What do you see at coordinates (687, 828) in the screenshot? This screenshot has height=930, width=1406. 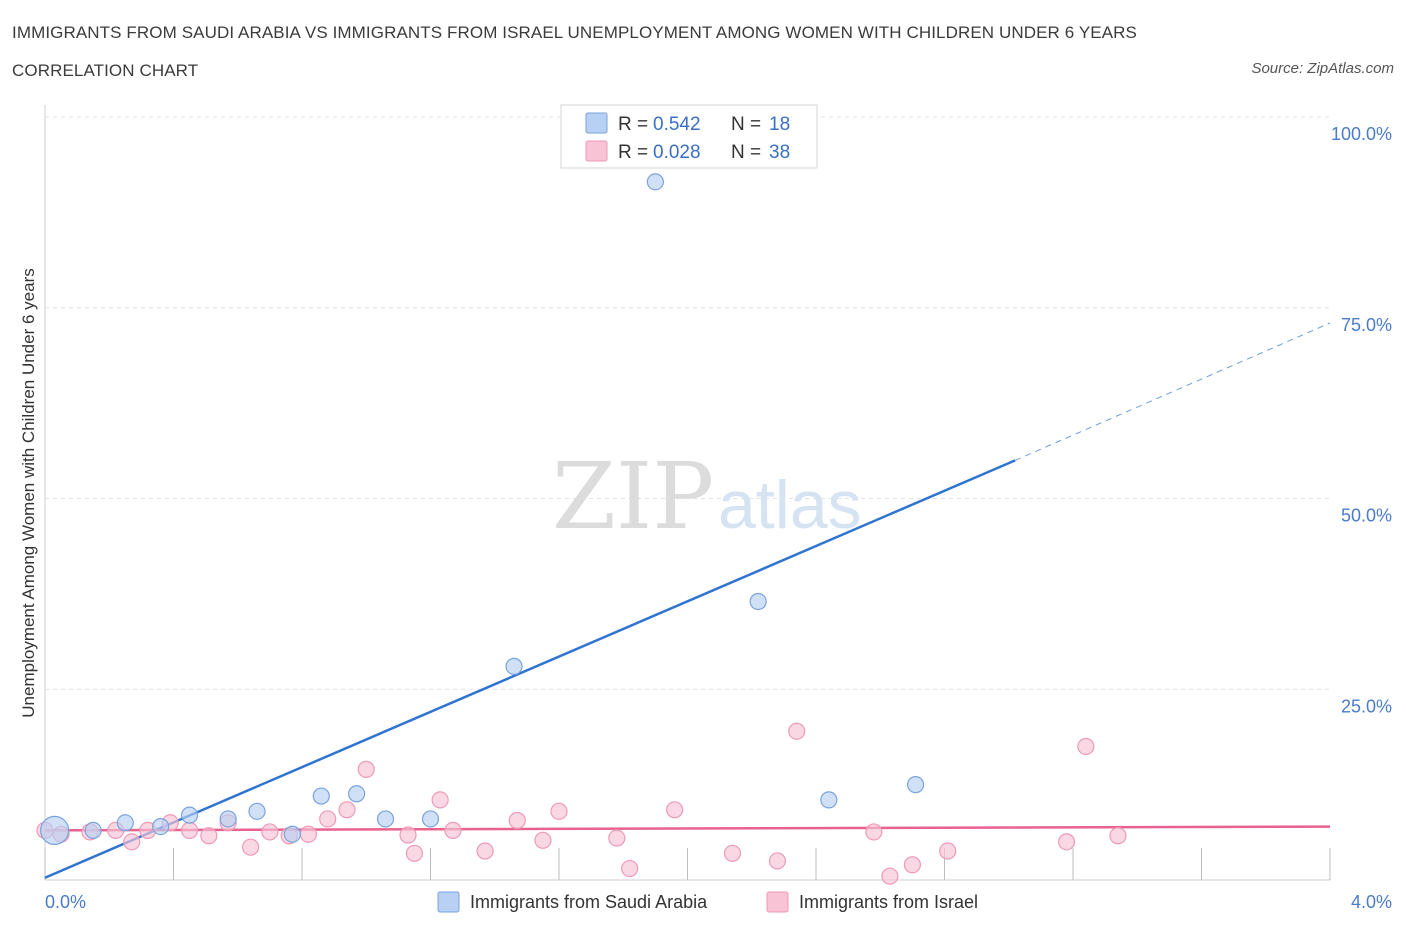 I see `trend-line-israel` at bounding box center [687, 828].